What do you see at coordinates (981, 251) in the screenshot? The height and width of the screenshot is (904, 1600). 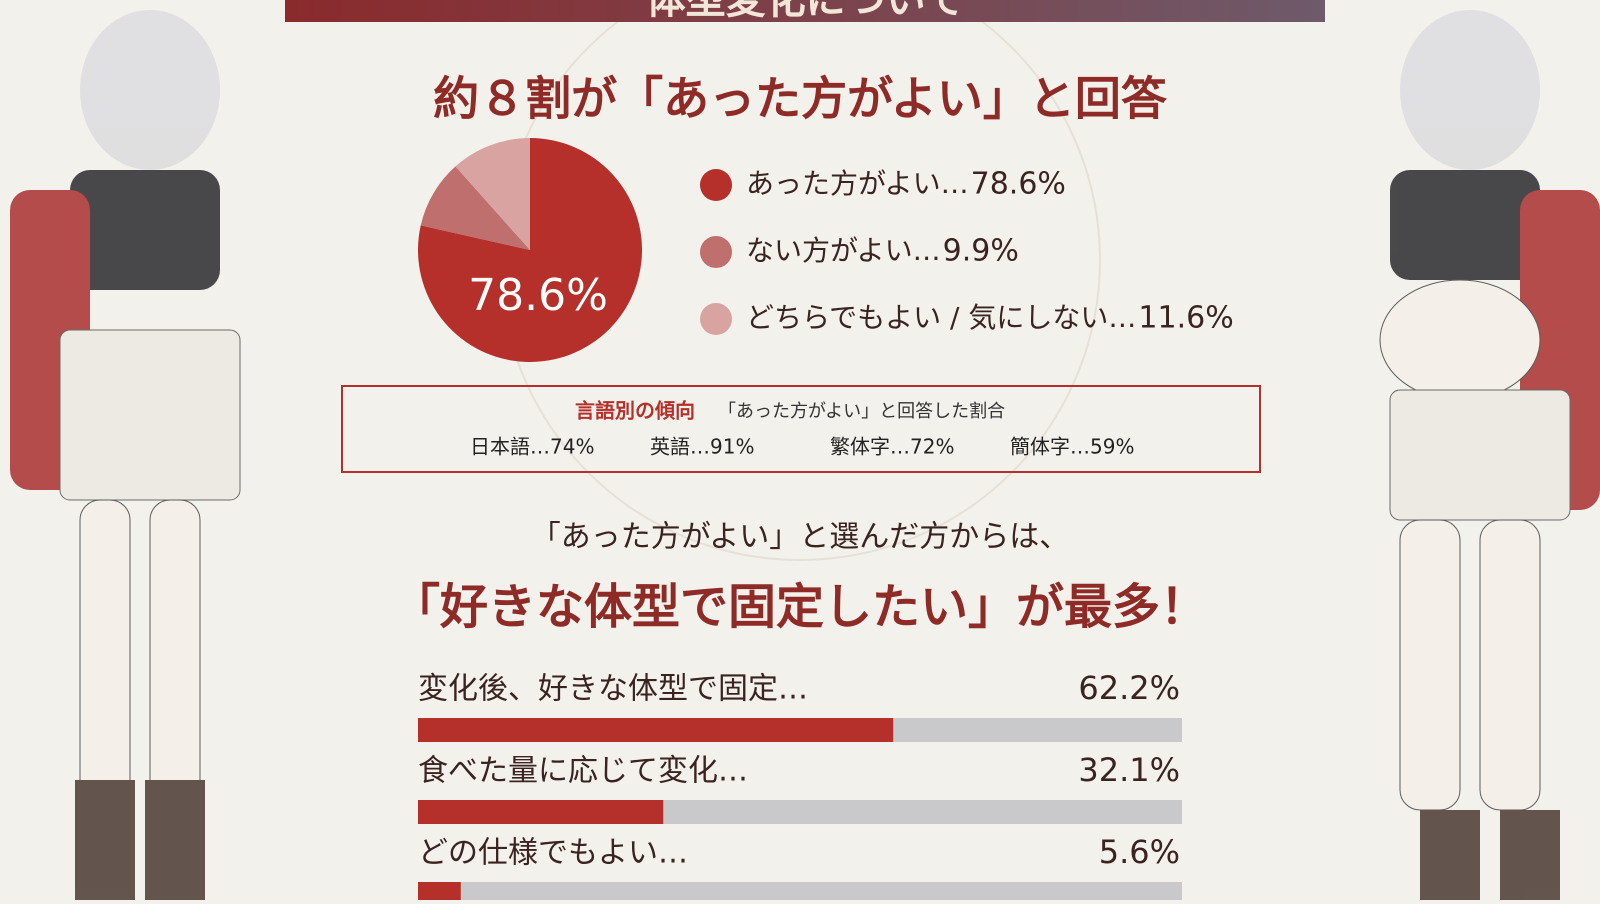 I see `legend-value: 9.9%` at bounding box center [981, 251].